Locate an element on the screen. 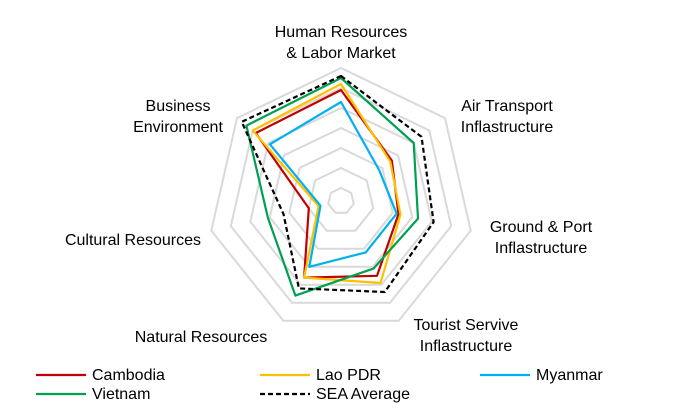  axis-label-7: Business Environment is located at coordinates (178, 117).